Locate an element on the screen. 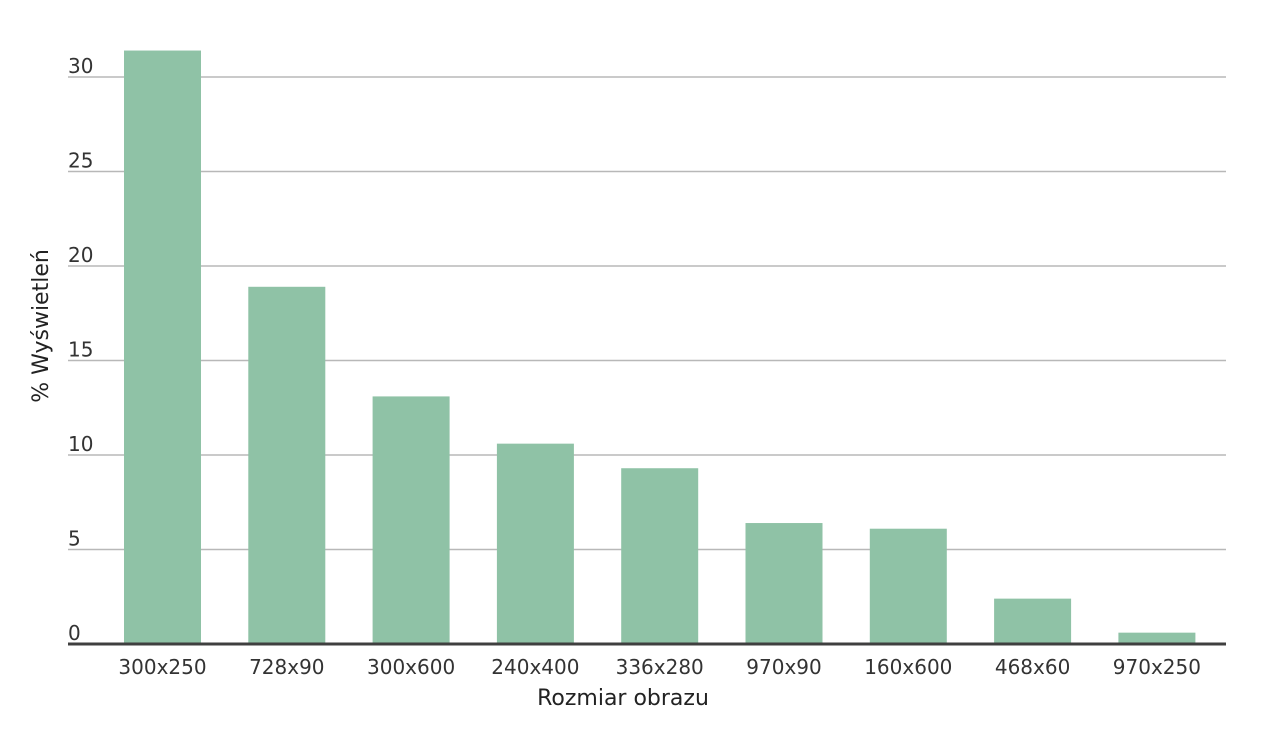 The image size is (1262, 729). x-axis-title: Rozmiar obrazu is located at coordinates (623, 698).